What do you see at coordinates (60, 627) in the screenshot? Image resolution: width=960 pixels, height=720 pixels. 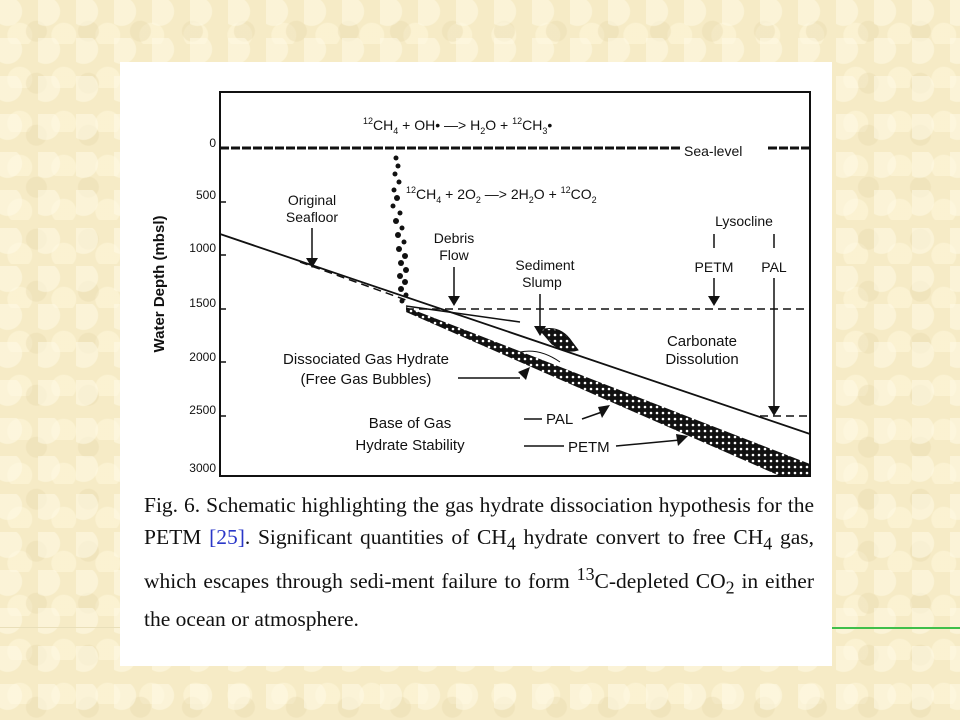 I see `divider-line-left` at bounding box center [60, 627].